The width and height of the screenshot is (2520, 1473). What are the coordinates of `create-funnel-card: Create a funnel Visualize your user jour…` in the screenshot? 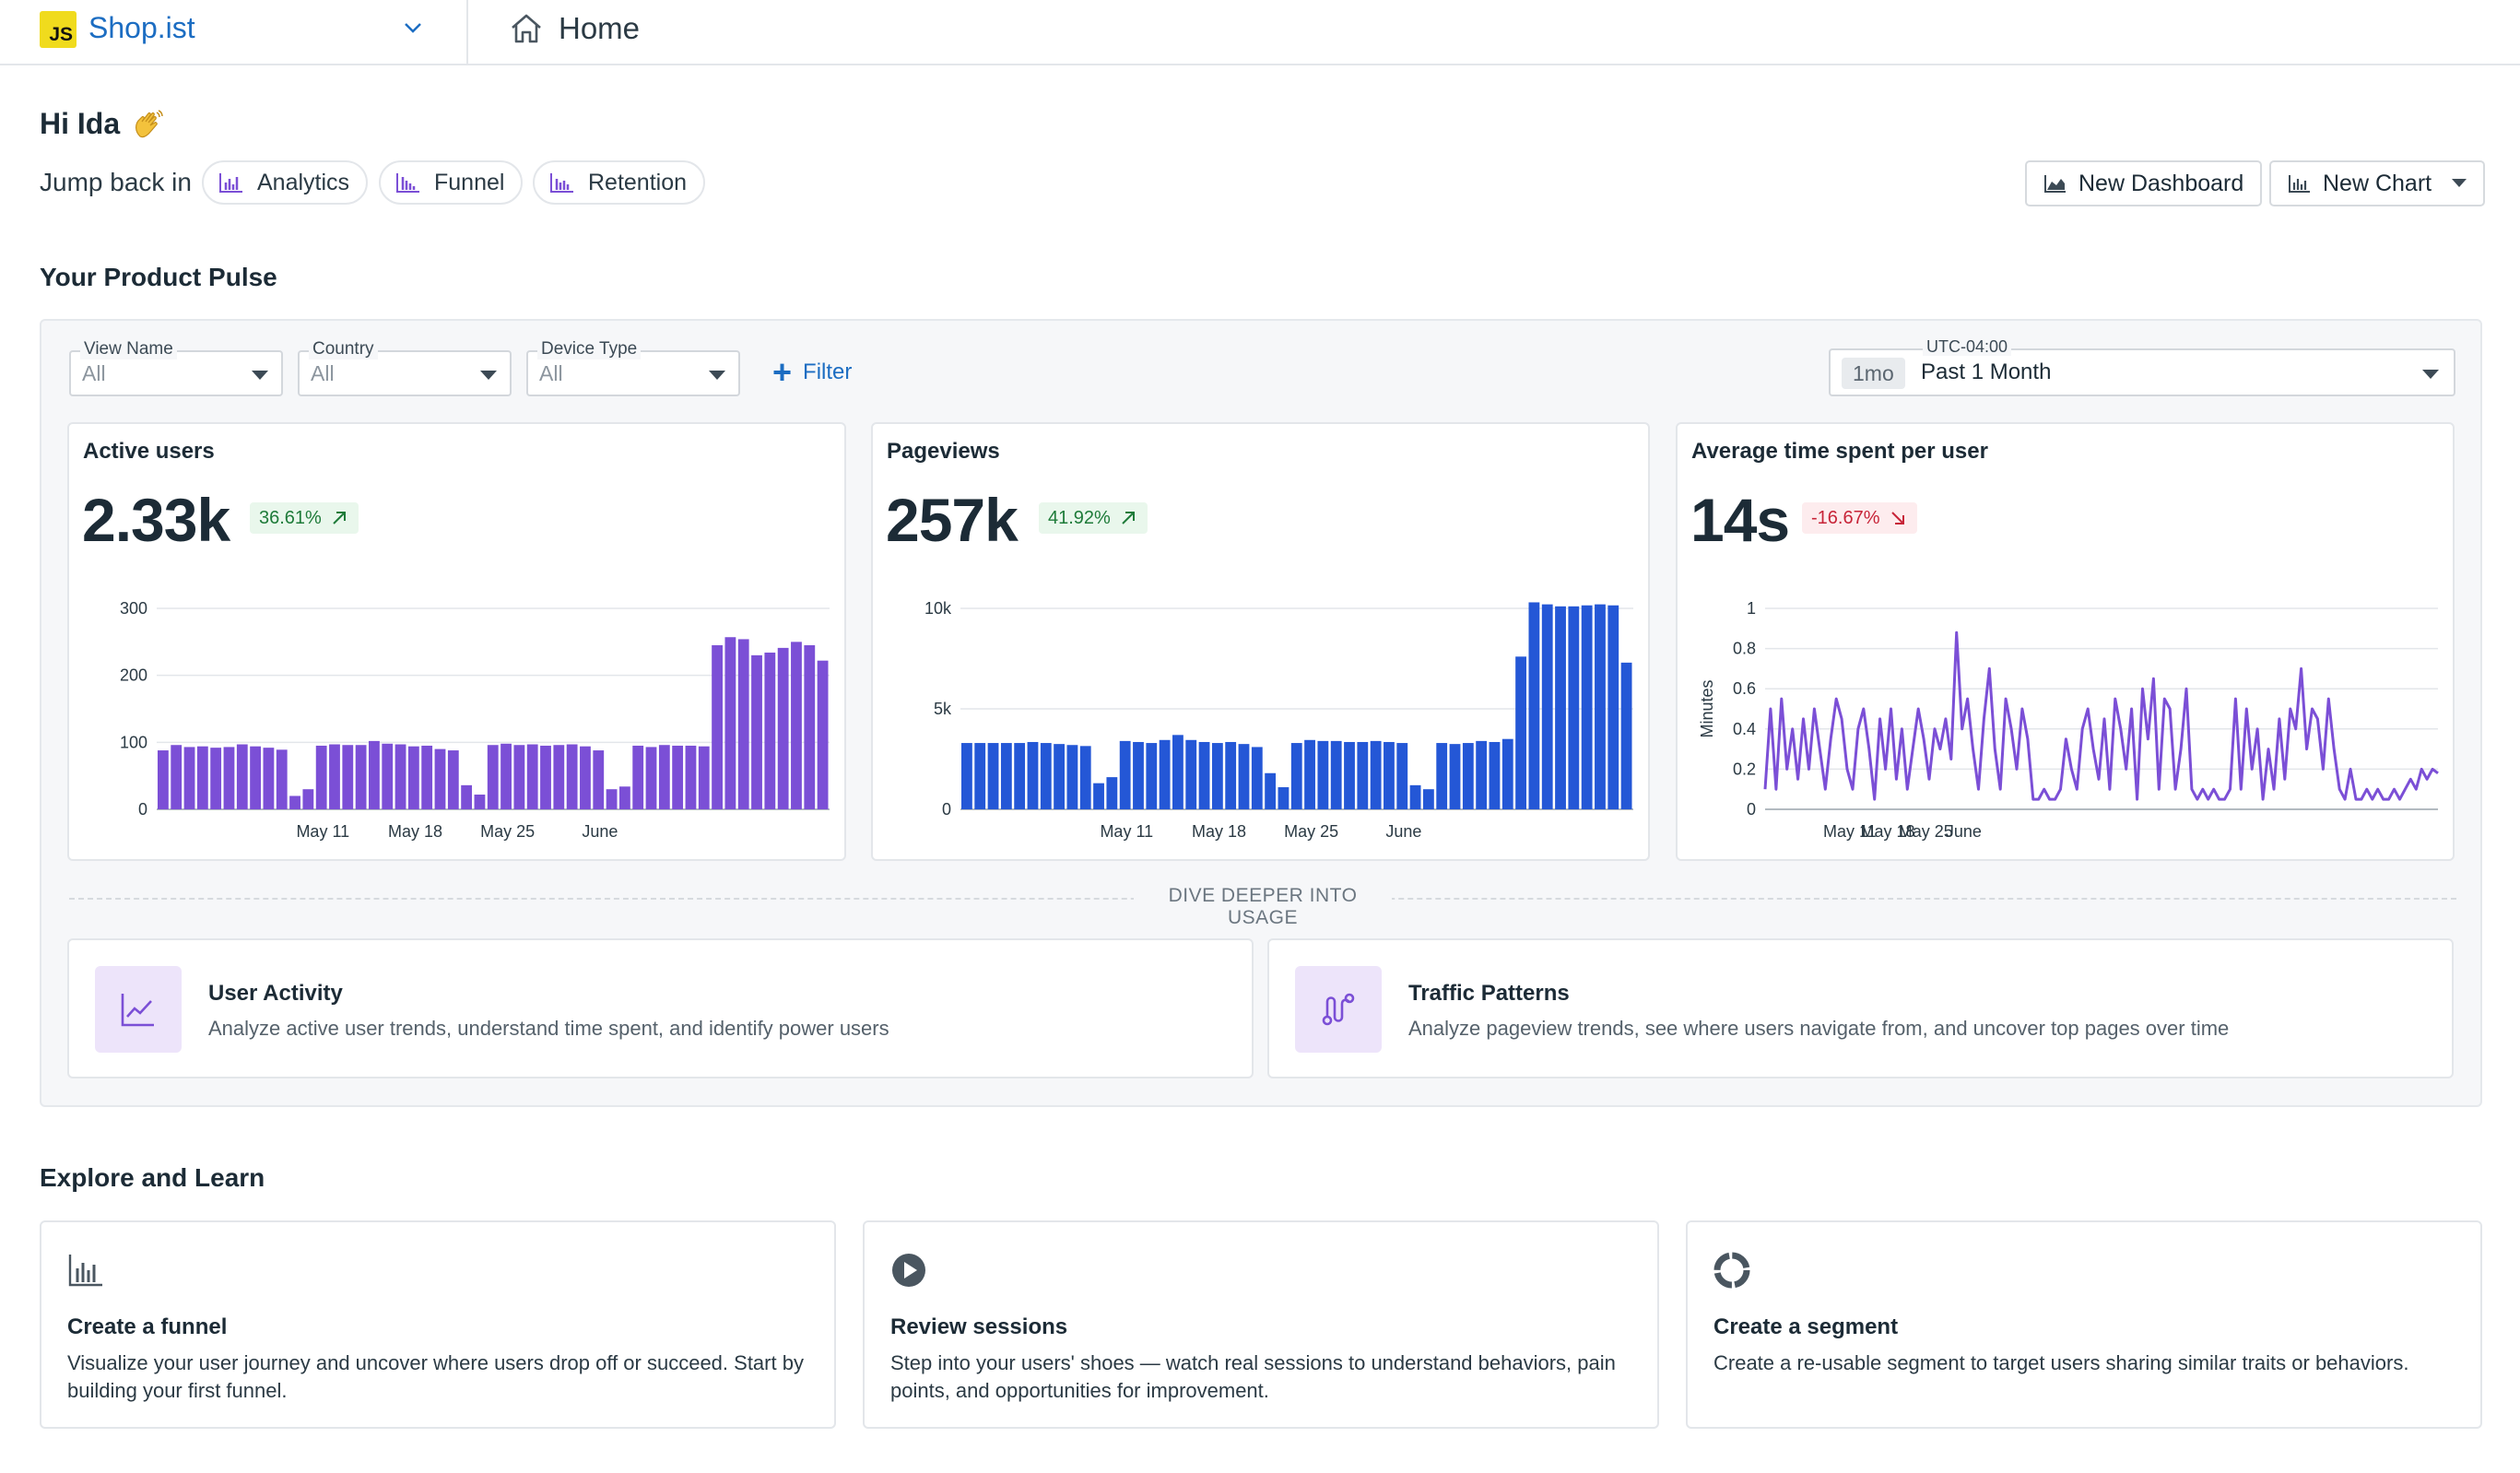 It's located at (438, 1324).